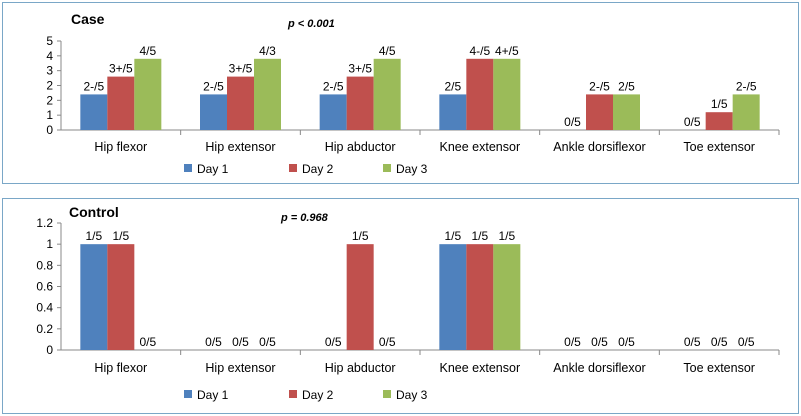  I want to click on control-legend-label-day2: Day 2, so click(318, 395).